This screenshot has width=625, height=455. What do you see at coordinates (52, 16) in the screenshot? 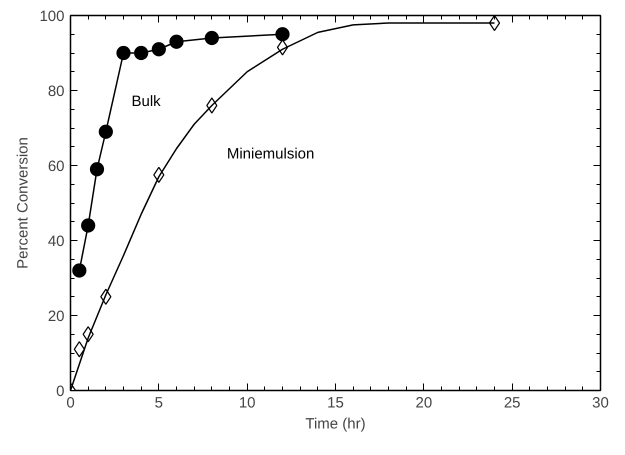
I see `y-tick-label: 100` at bounding box center [52, 16].